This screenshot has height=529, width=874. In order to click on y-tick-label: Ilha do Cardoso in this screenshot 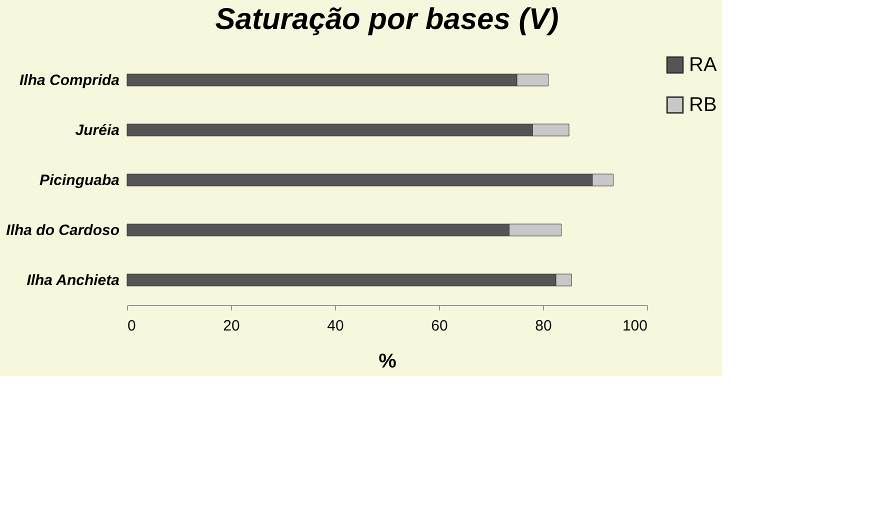, I will do `click(63, 230)`.